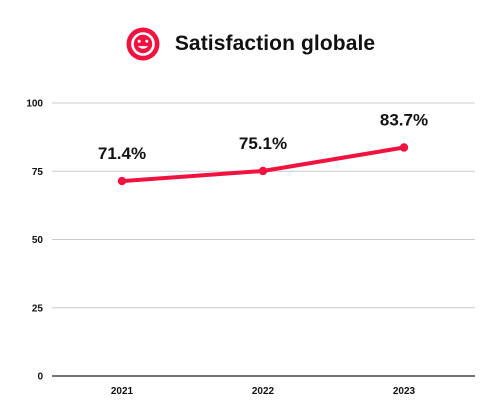 The width and height of the screenshot is (500, 416). Describe the element at coordinates (40, 377) in the screenshot. I see `y-tick-label-0: 0` at that location.